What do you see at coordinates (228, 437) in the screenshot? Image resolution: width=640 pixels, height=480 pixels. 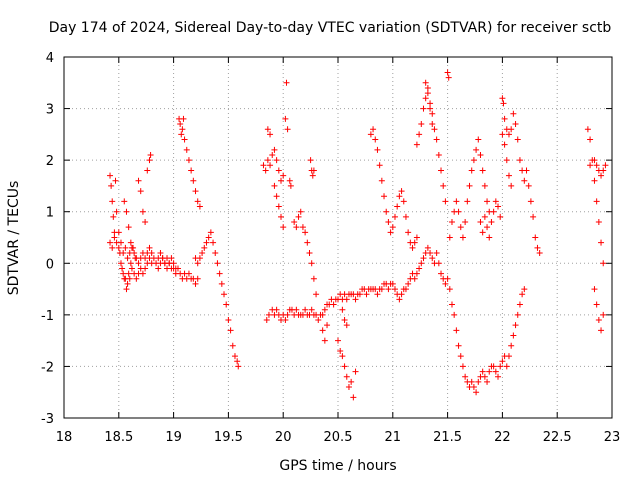 I see `x-tick-label: 19.5` at bounding box center [228, 437].